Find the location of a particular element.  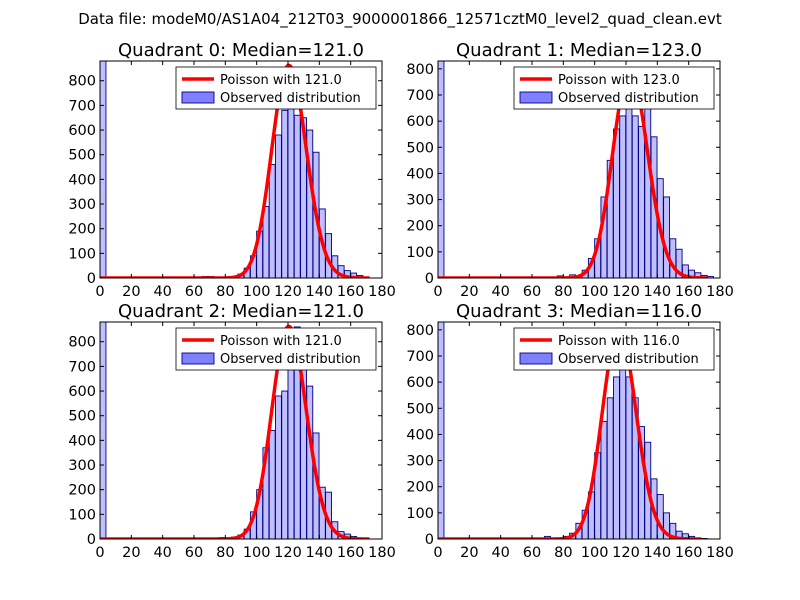

legend-poisson-label: Poisson with 123.0 is located at coordinates (619, 80).